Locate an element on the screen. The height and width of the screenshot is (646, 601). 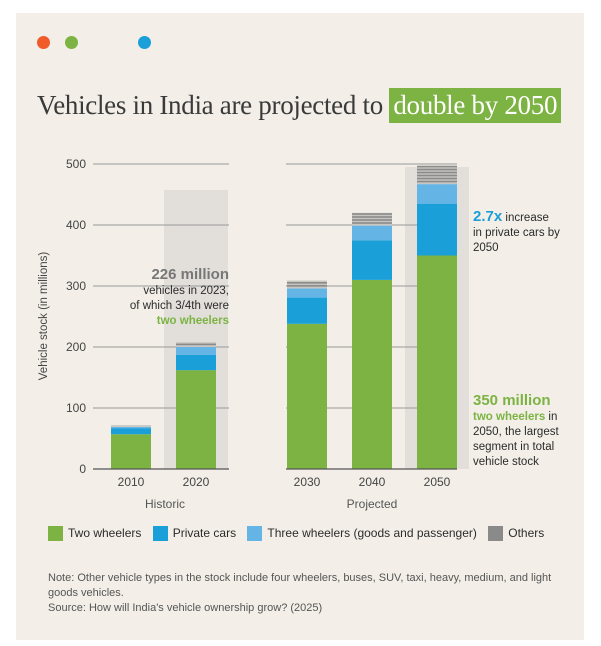
bar-2030-private is located at coordinates (307, 310).